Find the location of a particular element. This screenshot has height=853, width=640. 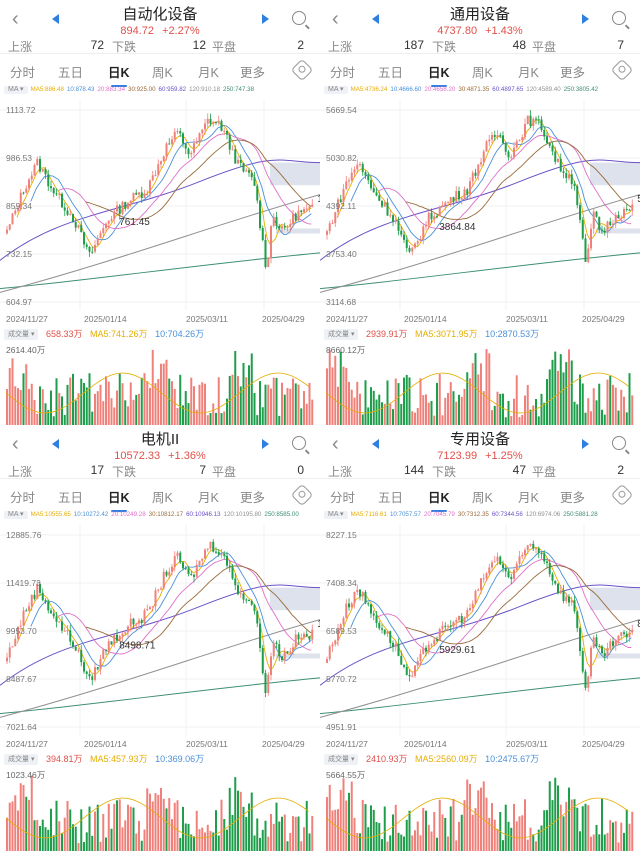

date-label: 2025/03/11 is located at coordinates (207, 744).